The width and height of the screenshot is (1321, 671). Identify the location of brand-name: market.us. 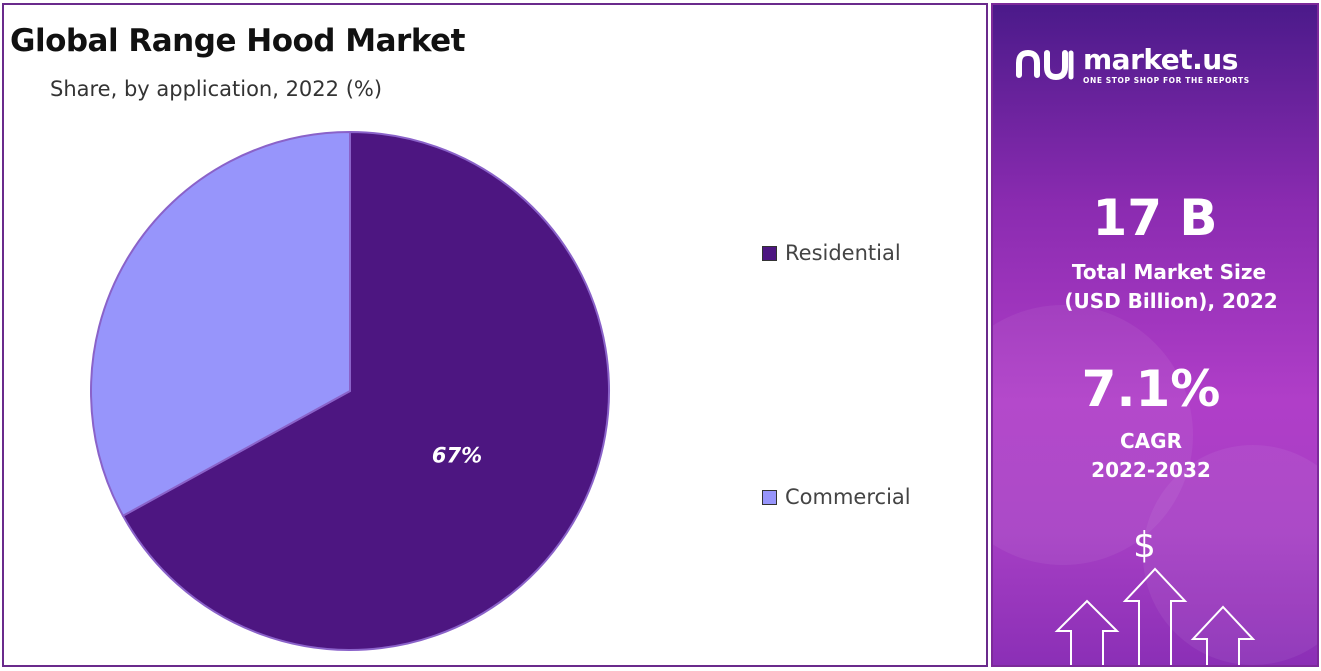
(1160, 59).